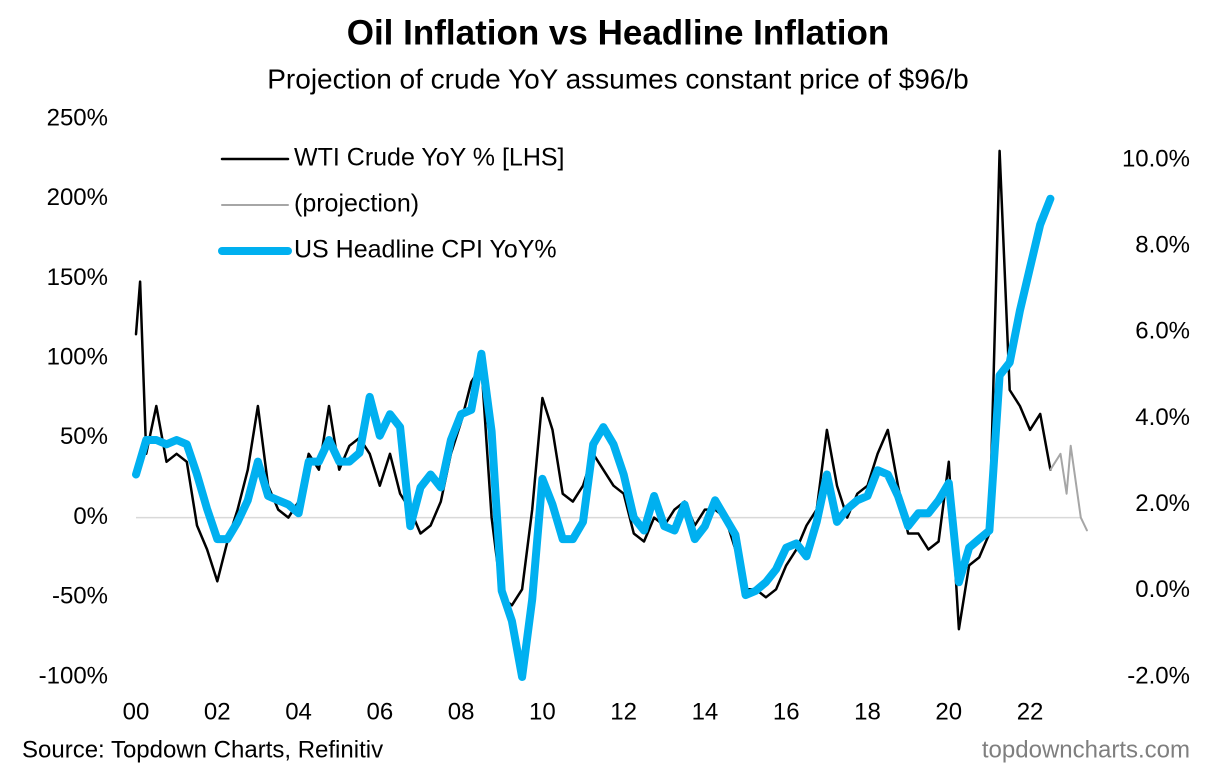 The height and width of the screenshot is (780, 1212). What do you see at coordinates (1068, 488) in the screenshot?
I see `series-line` at bounding box center [1068, 488].